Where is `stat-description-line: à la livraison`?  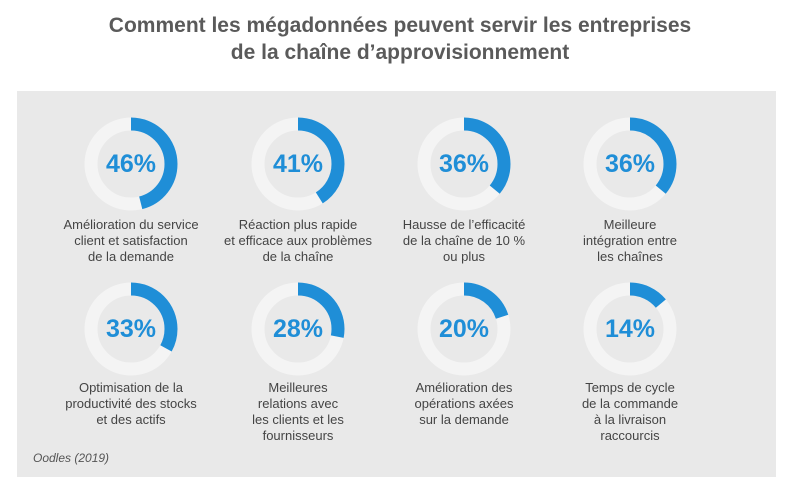 stat-description-line: à la livraison is located at coordinates (630, 419).